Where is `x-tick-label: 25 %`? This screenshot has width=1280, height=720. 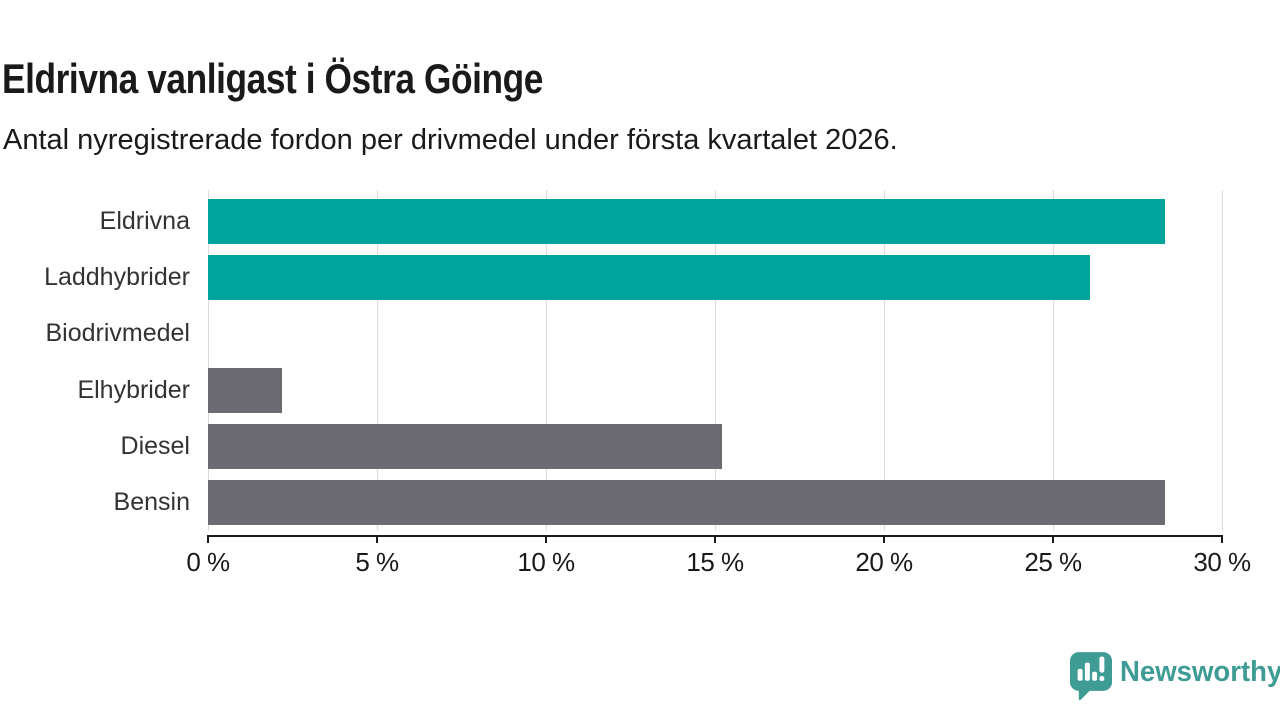
x-tick-label: 25 % is located at coordinates (1053, 562).